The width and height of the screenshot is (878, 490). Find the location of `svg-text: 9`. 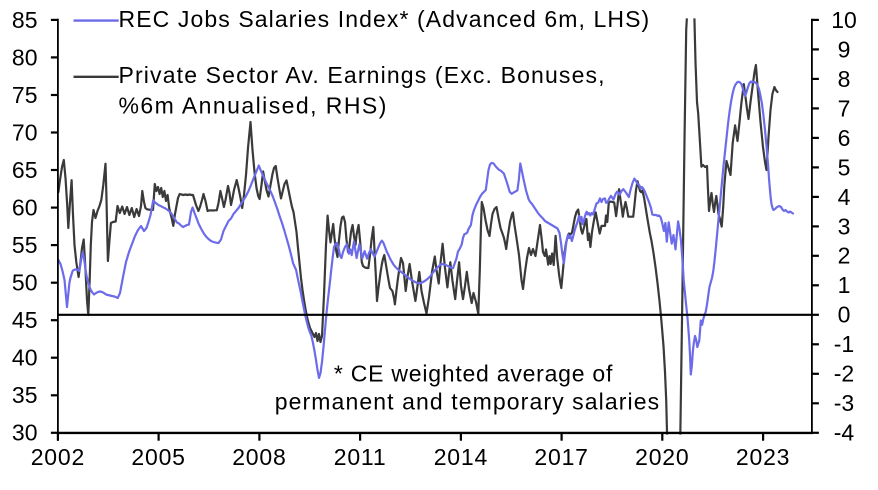

svg-text: 9 is located at coordinates (844, 49).